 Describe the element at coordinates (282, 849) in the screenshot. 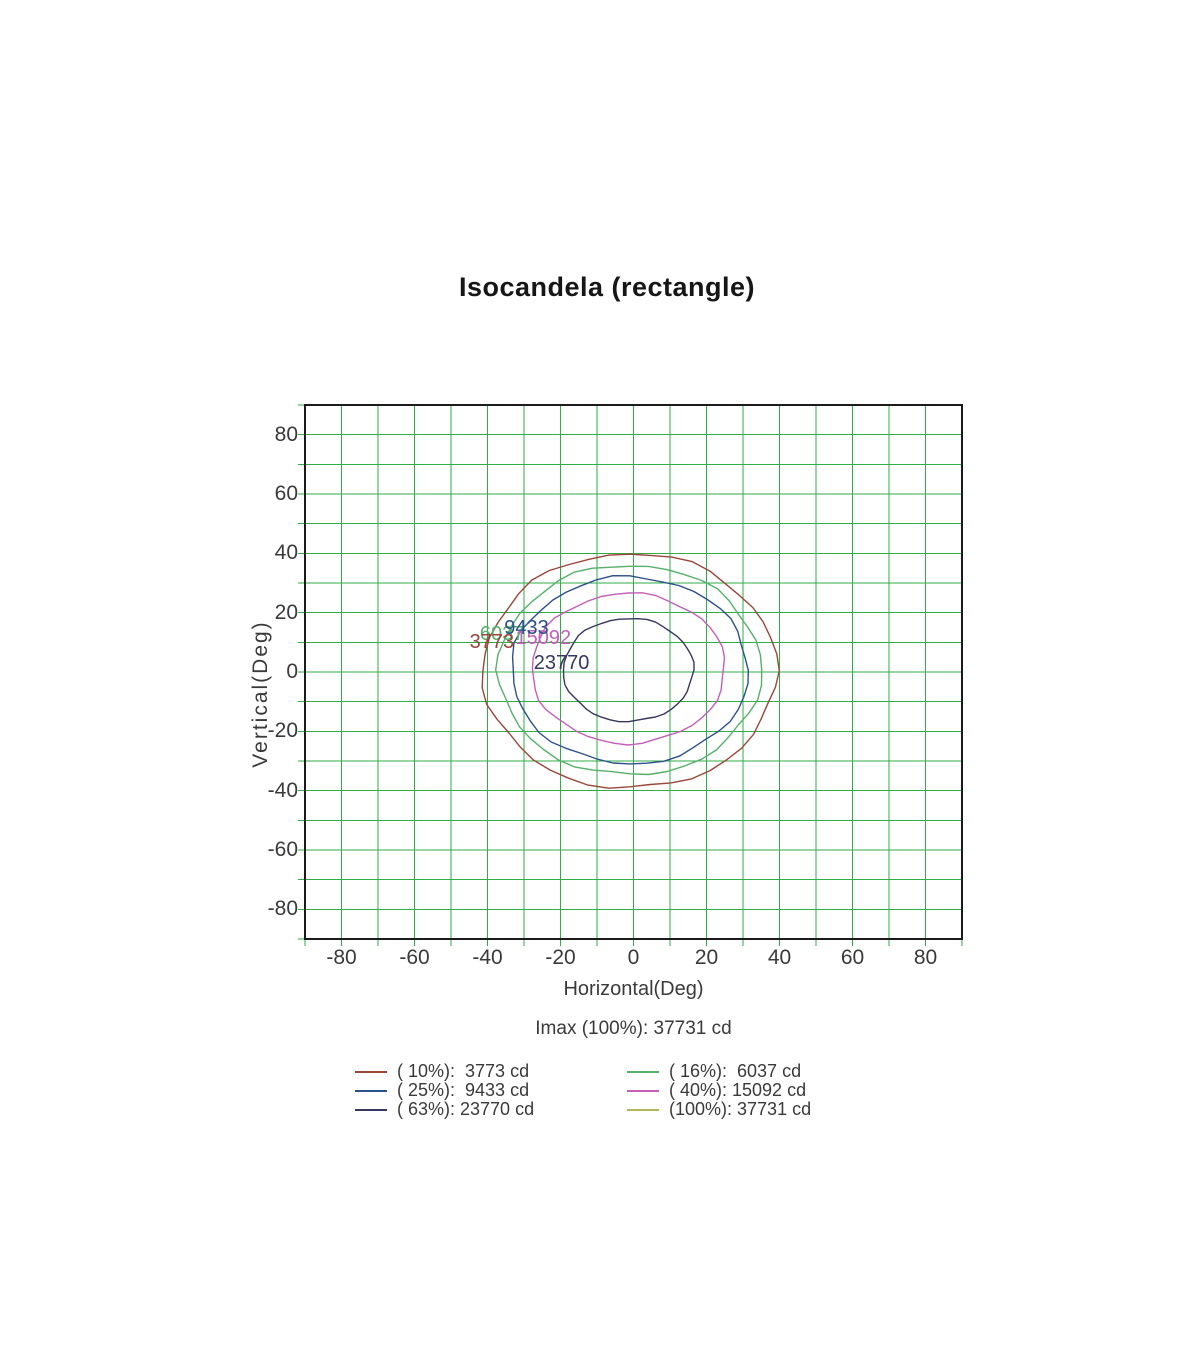

I see `y-tick-label: -60` at that location.